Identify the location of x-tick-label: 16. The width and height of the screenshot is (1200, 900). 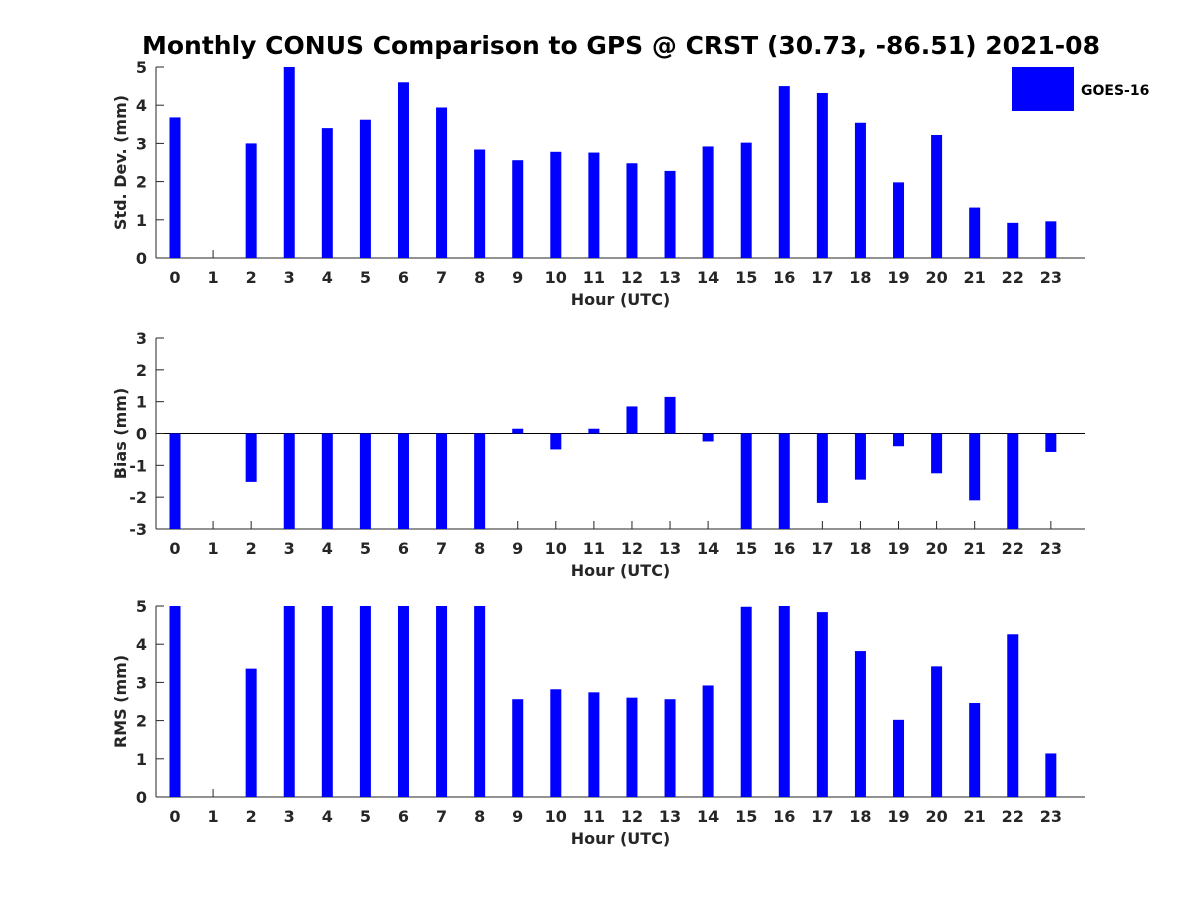
(784, 548).